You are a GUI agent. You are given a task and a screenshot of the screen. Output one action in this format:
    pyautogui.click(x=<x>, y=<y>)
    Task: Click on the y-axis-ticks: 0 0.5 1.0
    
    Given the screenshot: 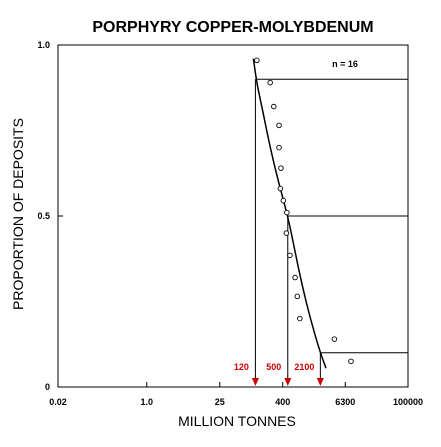 What is the action you would take?
    pyautogui.click(x=50, y=216)
    